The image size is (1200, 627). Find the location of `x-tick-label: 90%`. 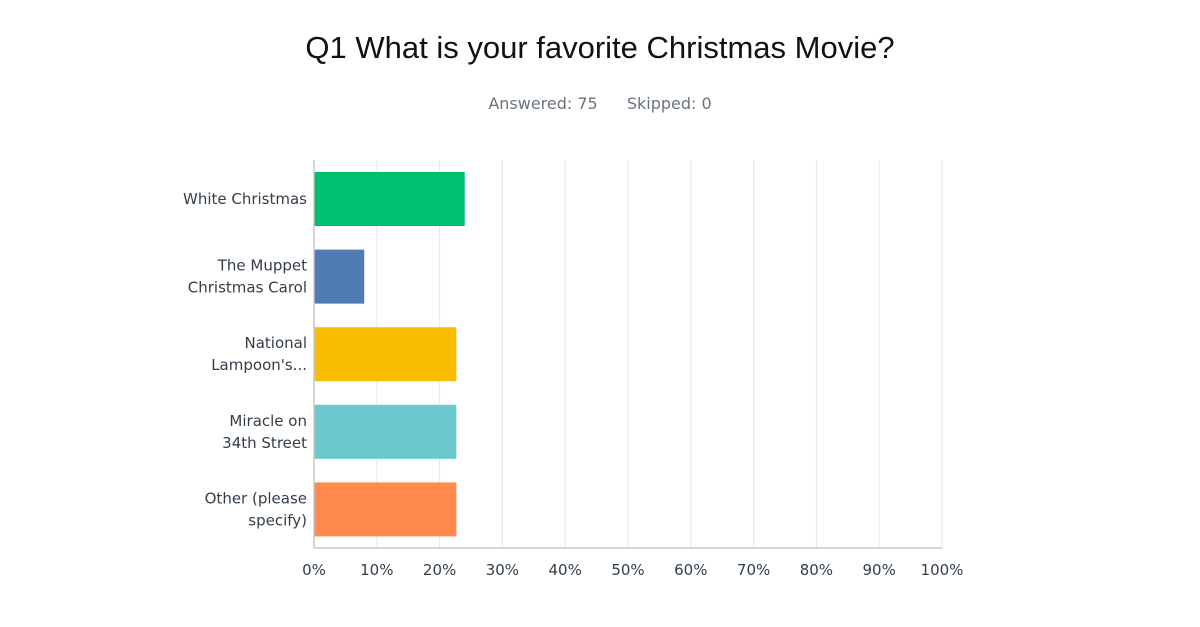

x-tick-label: 90% is located at coordinates (879, 570).